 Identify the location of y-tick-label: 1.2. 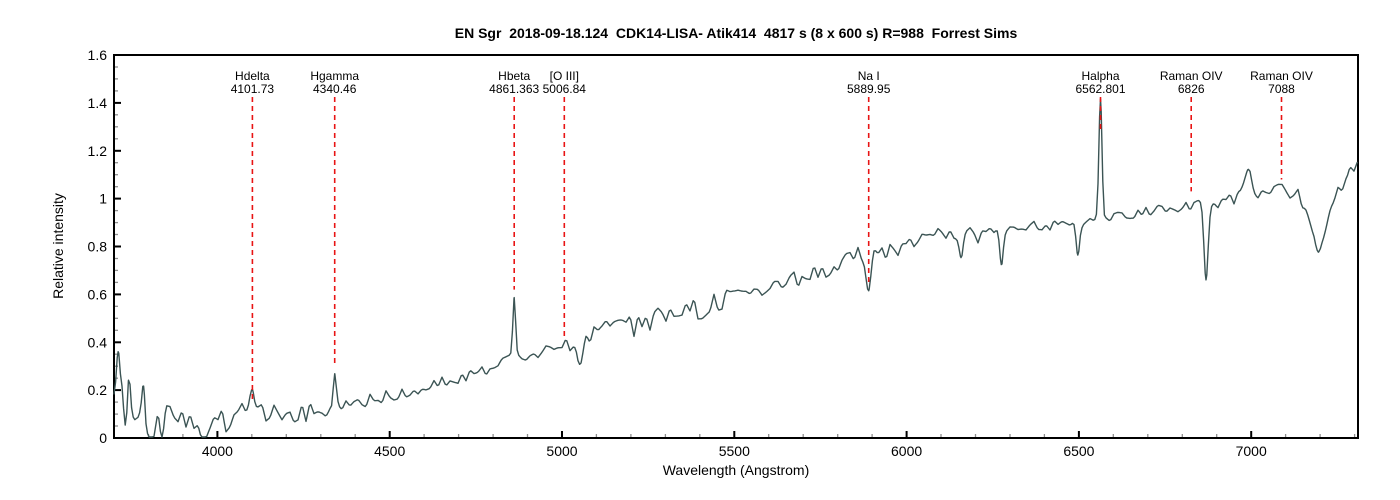
(98, 151).